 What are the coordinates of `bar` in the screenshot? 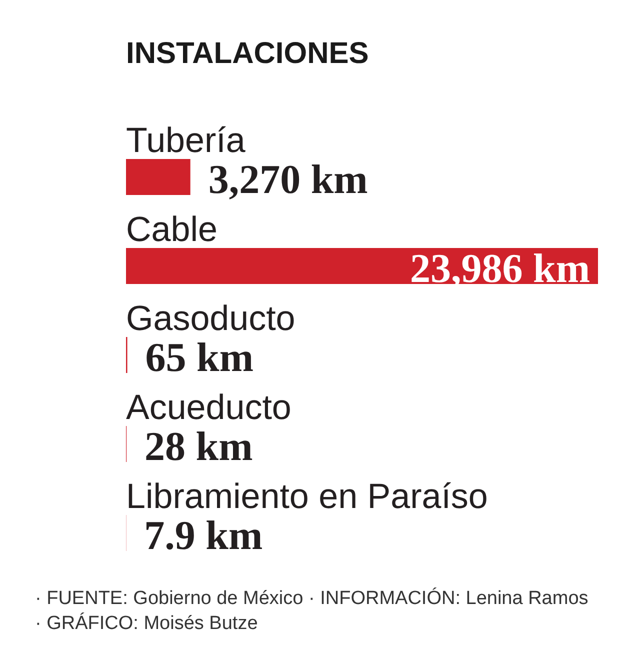 It's located at (158, 177).